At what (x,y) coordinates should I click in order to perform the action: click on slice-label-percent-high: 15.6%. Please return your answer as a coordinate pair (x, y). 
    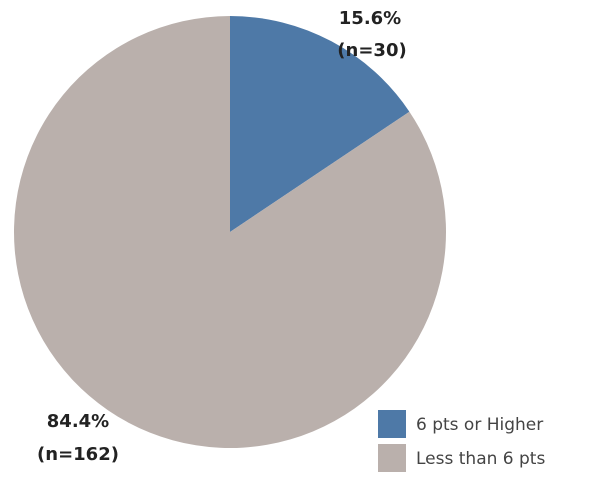
    Looking at the image, I should click on (370, 18).